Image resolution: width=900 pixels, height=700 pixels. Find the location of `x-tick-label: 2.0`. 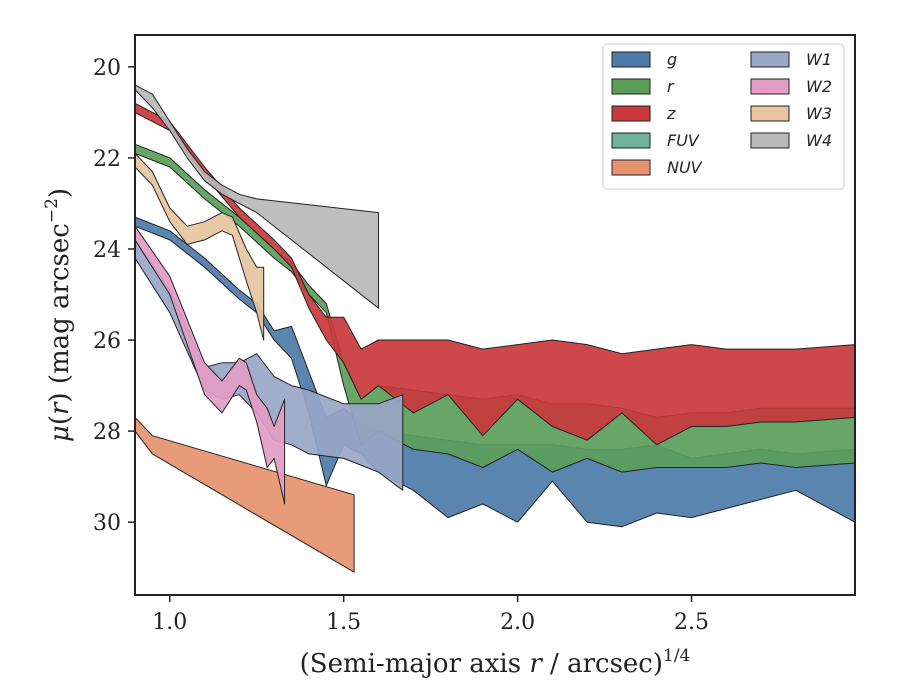

x-tick-label: 2.0 is located at coordinates (517, 622).